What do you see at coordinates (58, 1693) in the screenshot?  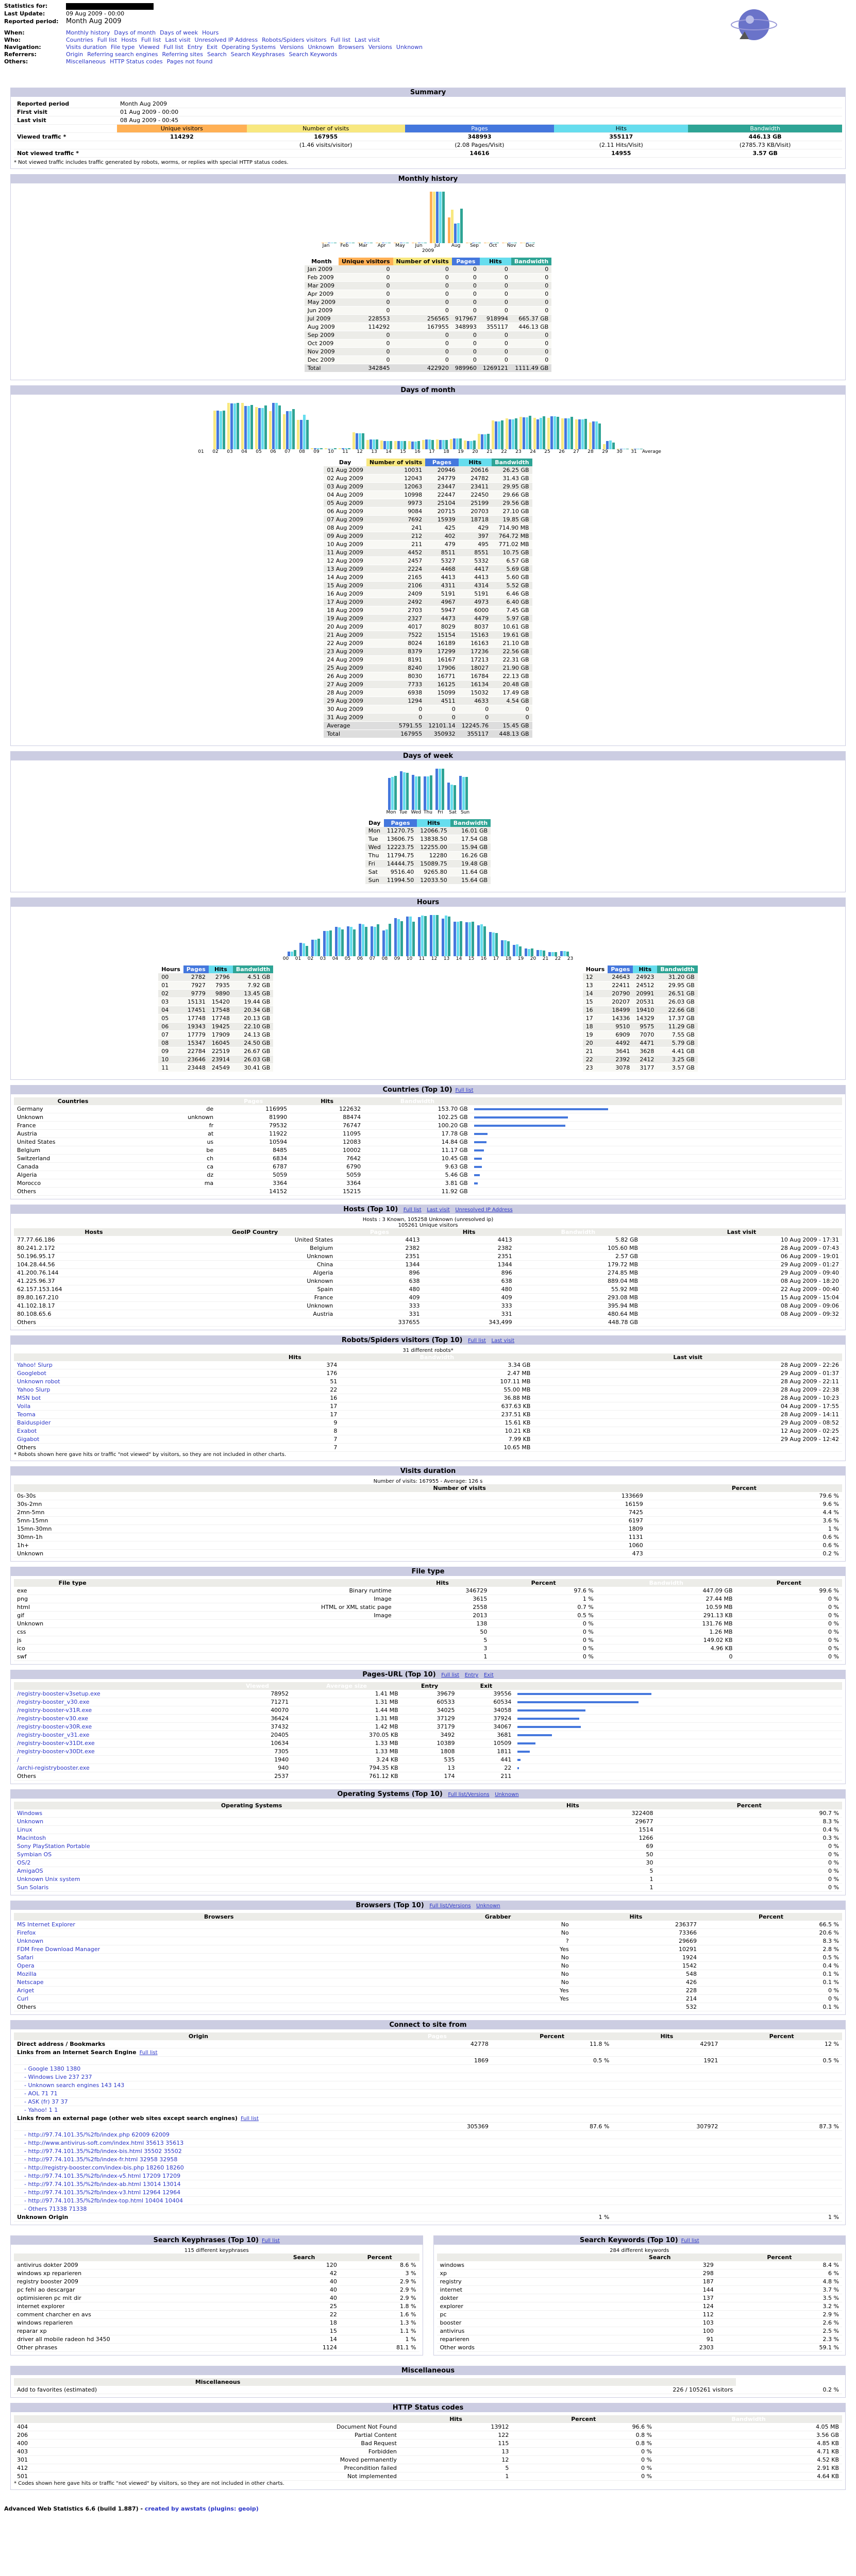 I see `row-link: /registry-booster-v3setup.exe` at bounding box center [58, 1693].